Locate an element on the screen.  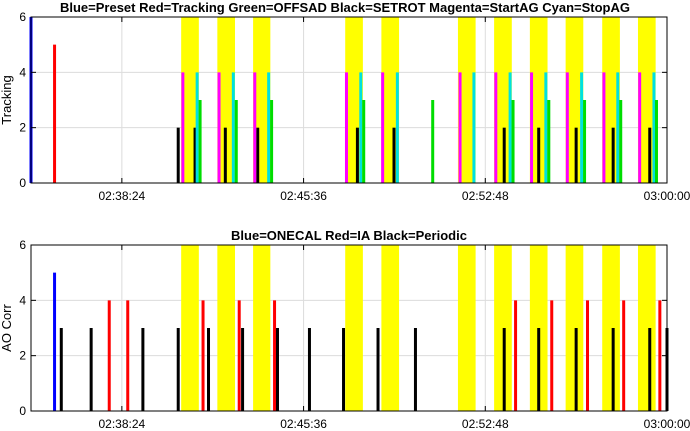
ao-corr-xtick-label: 02:38:24 is located at coordinates (121, 424).